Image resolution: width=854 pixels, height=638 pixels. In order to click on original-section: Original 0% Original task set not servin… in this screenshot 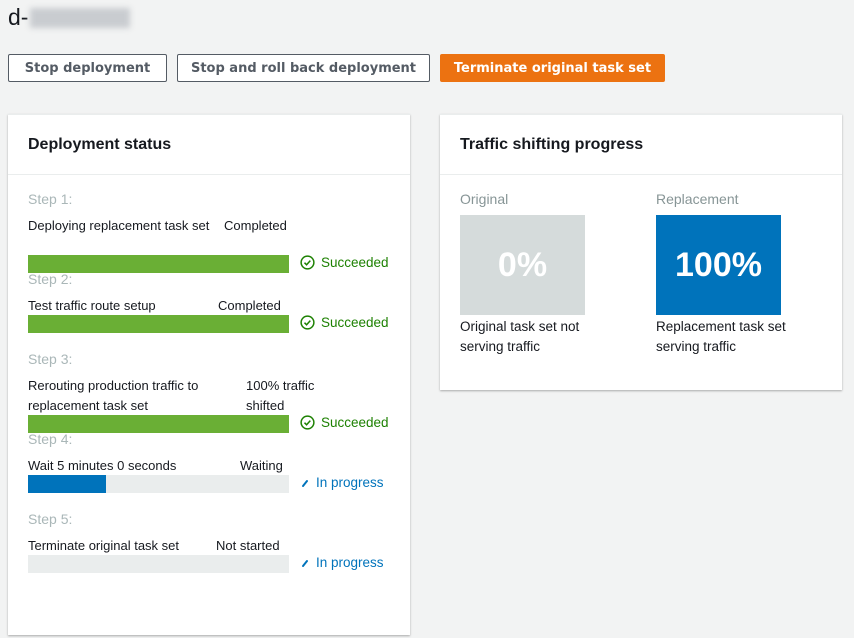, I will do `click(535, 274)`.